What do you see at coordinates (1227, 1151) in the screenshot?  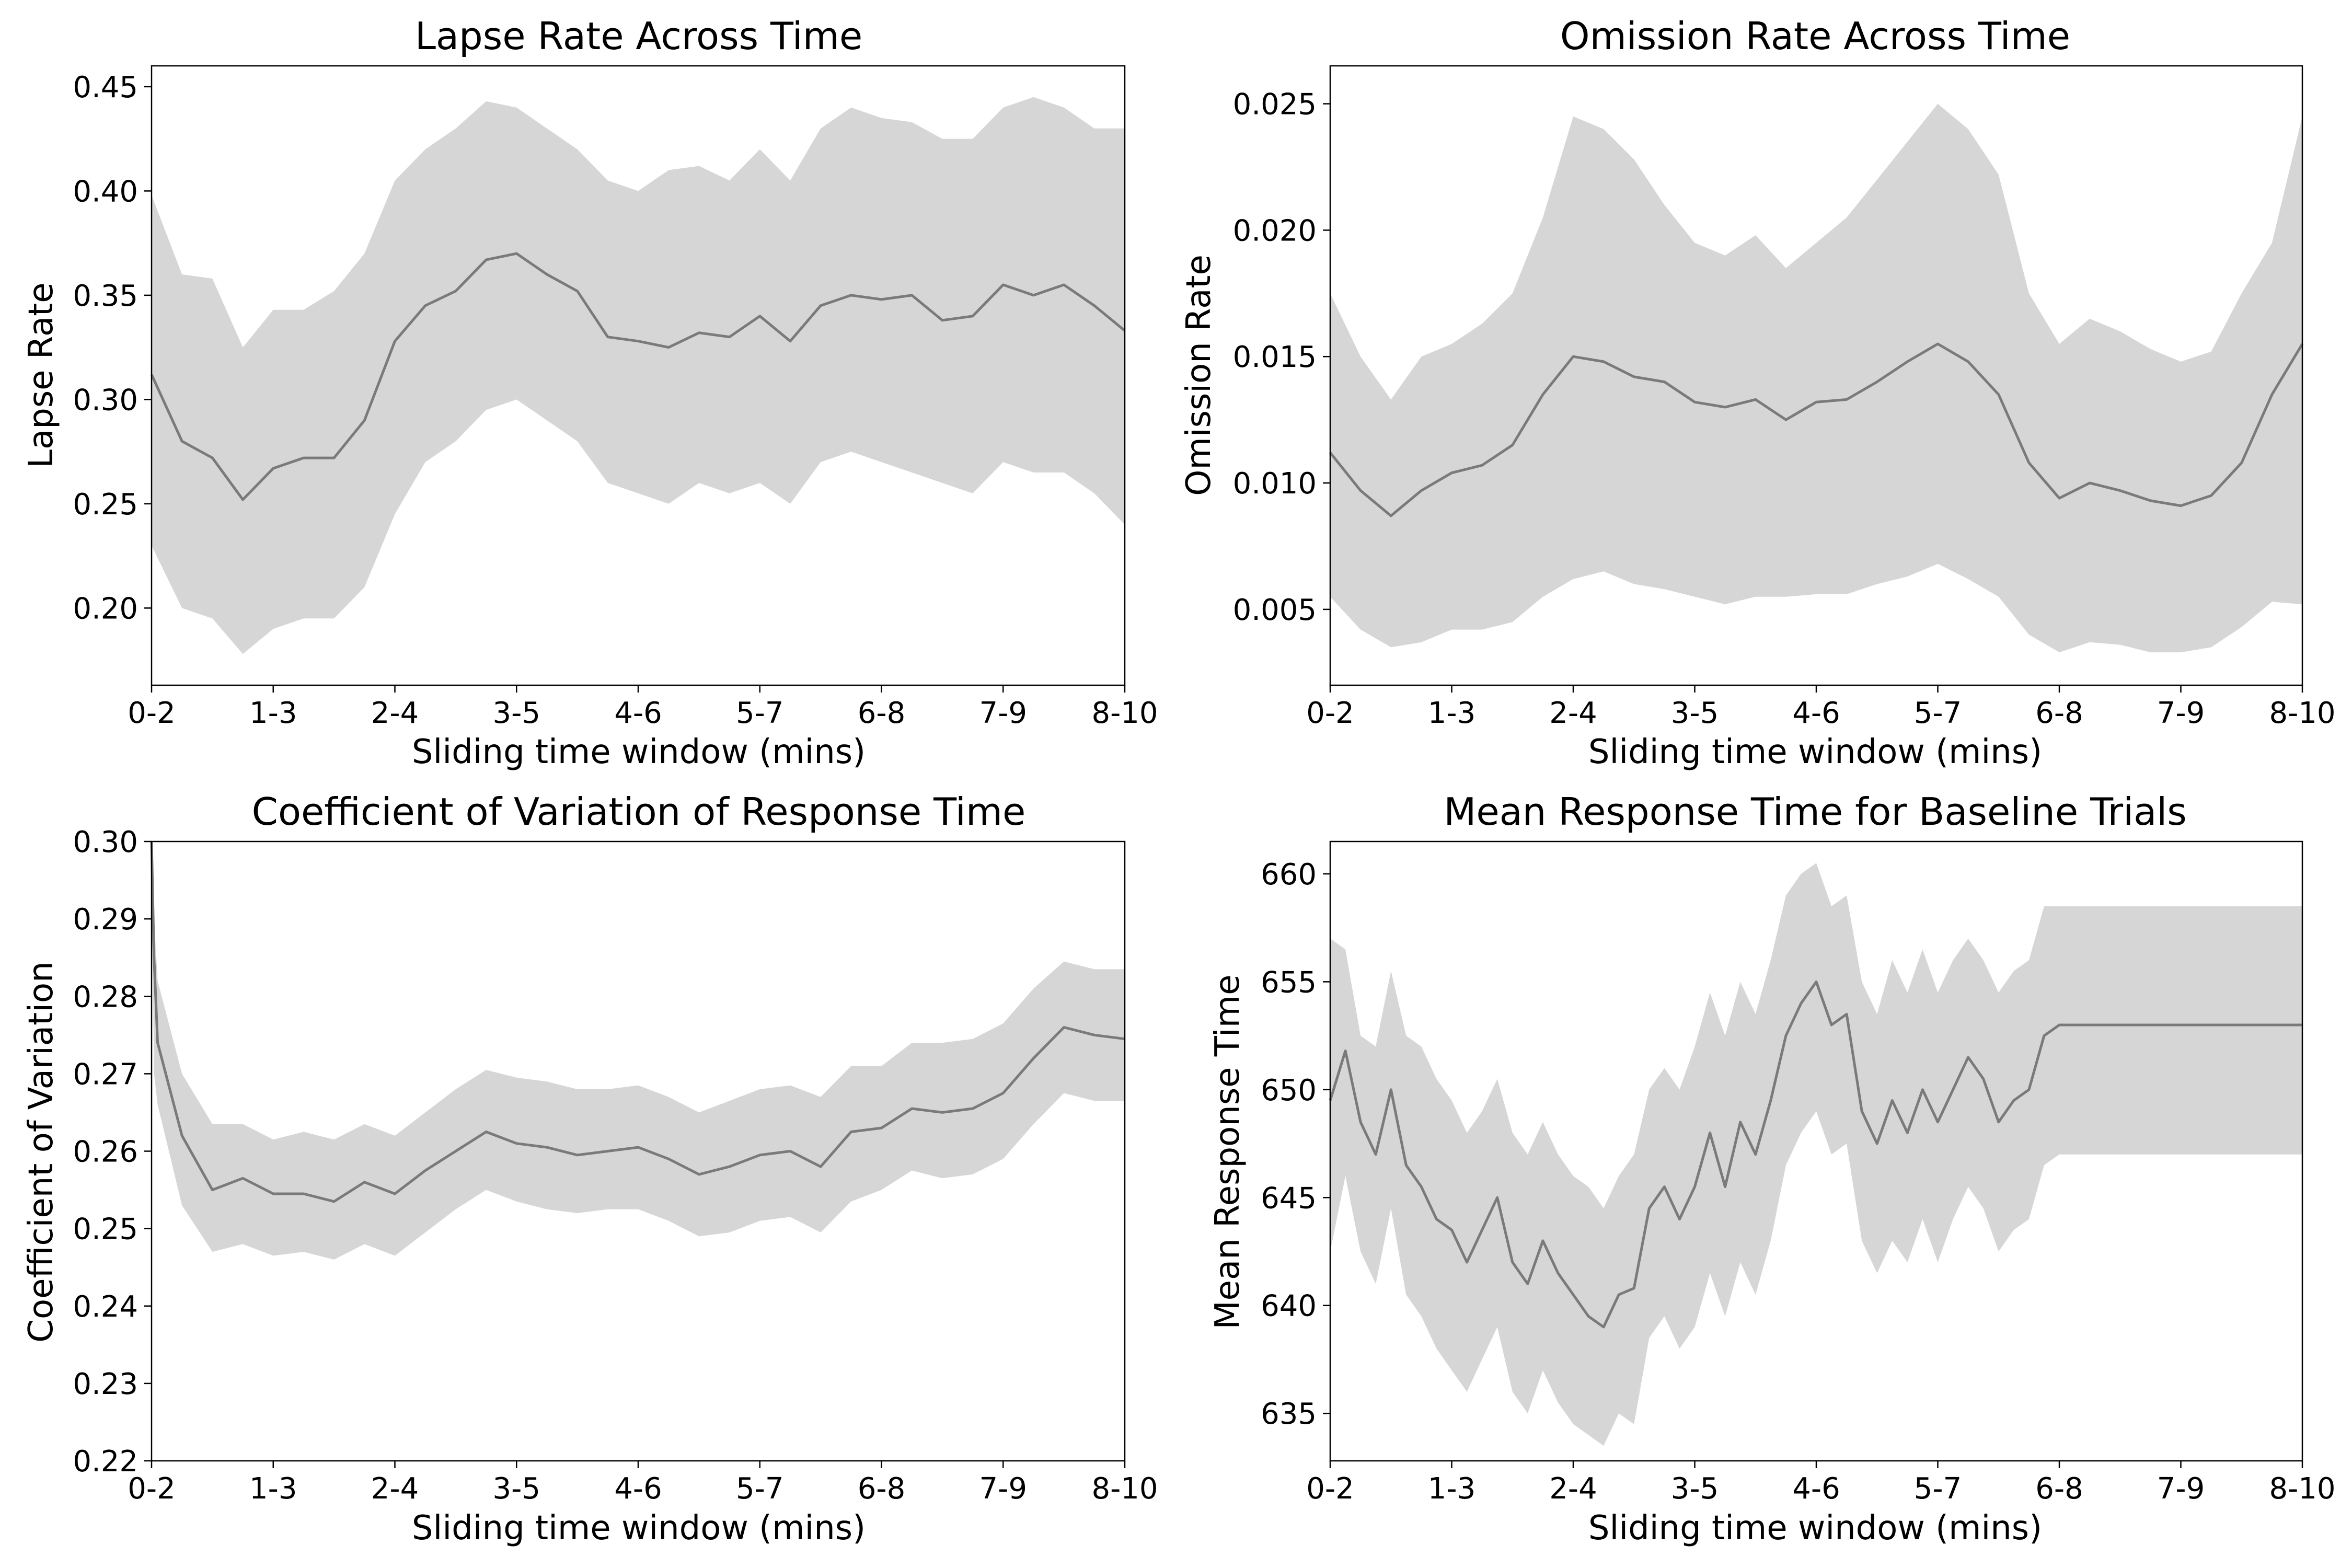 I see `y-axis-label: Mean Response Time` at bounding box center [1227, 1151].